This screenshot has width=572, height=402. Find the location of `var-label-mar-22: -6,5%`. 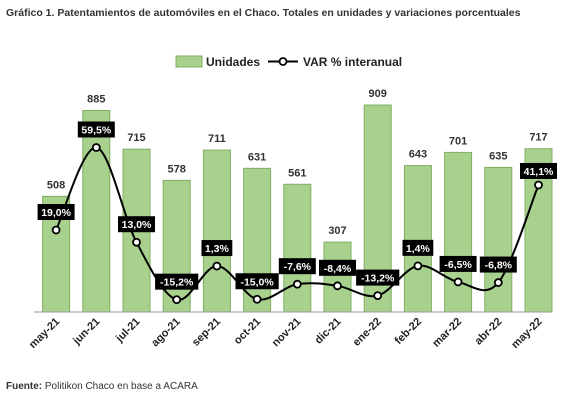

var-label-mar-22: -6,5% is located at coordinates (458, 263).